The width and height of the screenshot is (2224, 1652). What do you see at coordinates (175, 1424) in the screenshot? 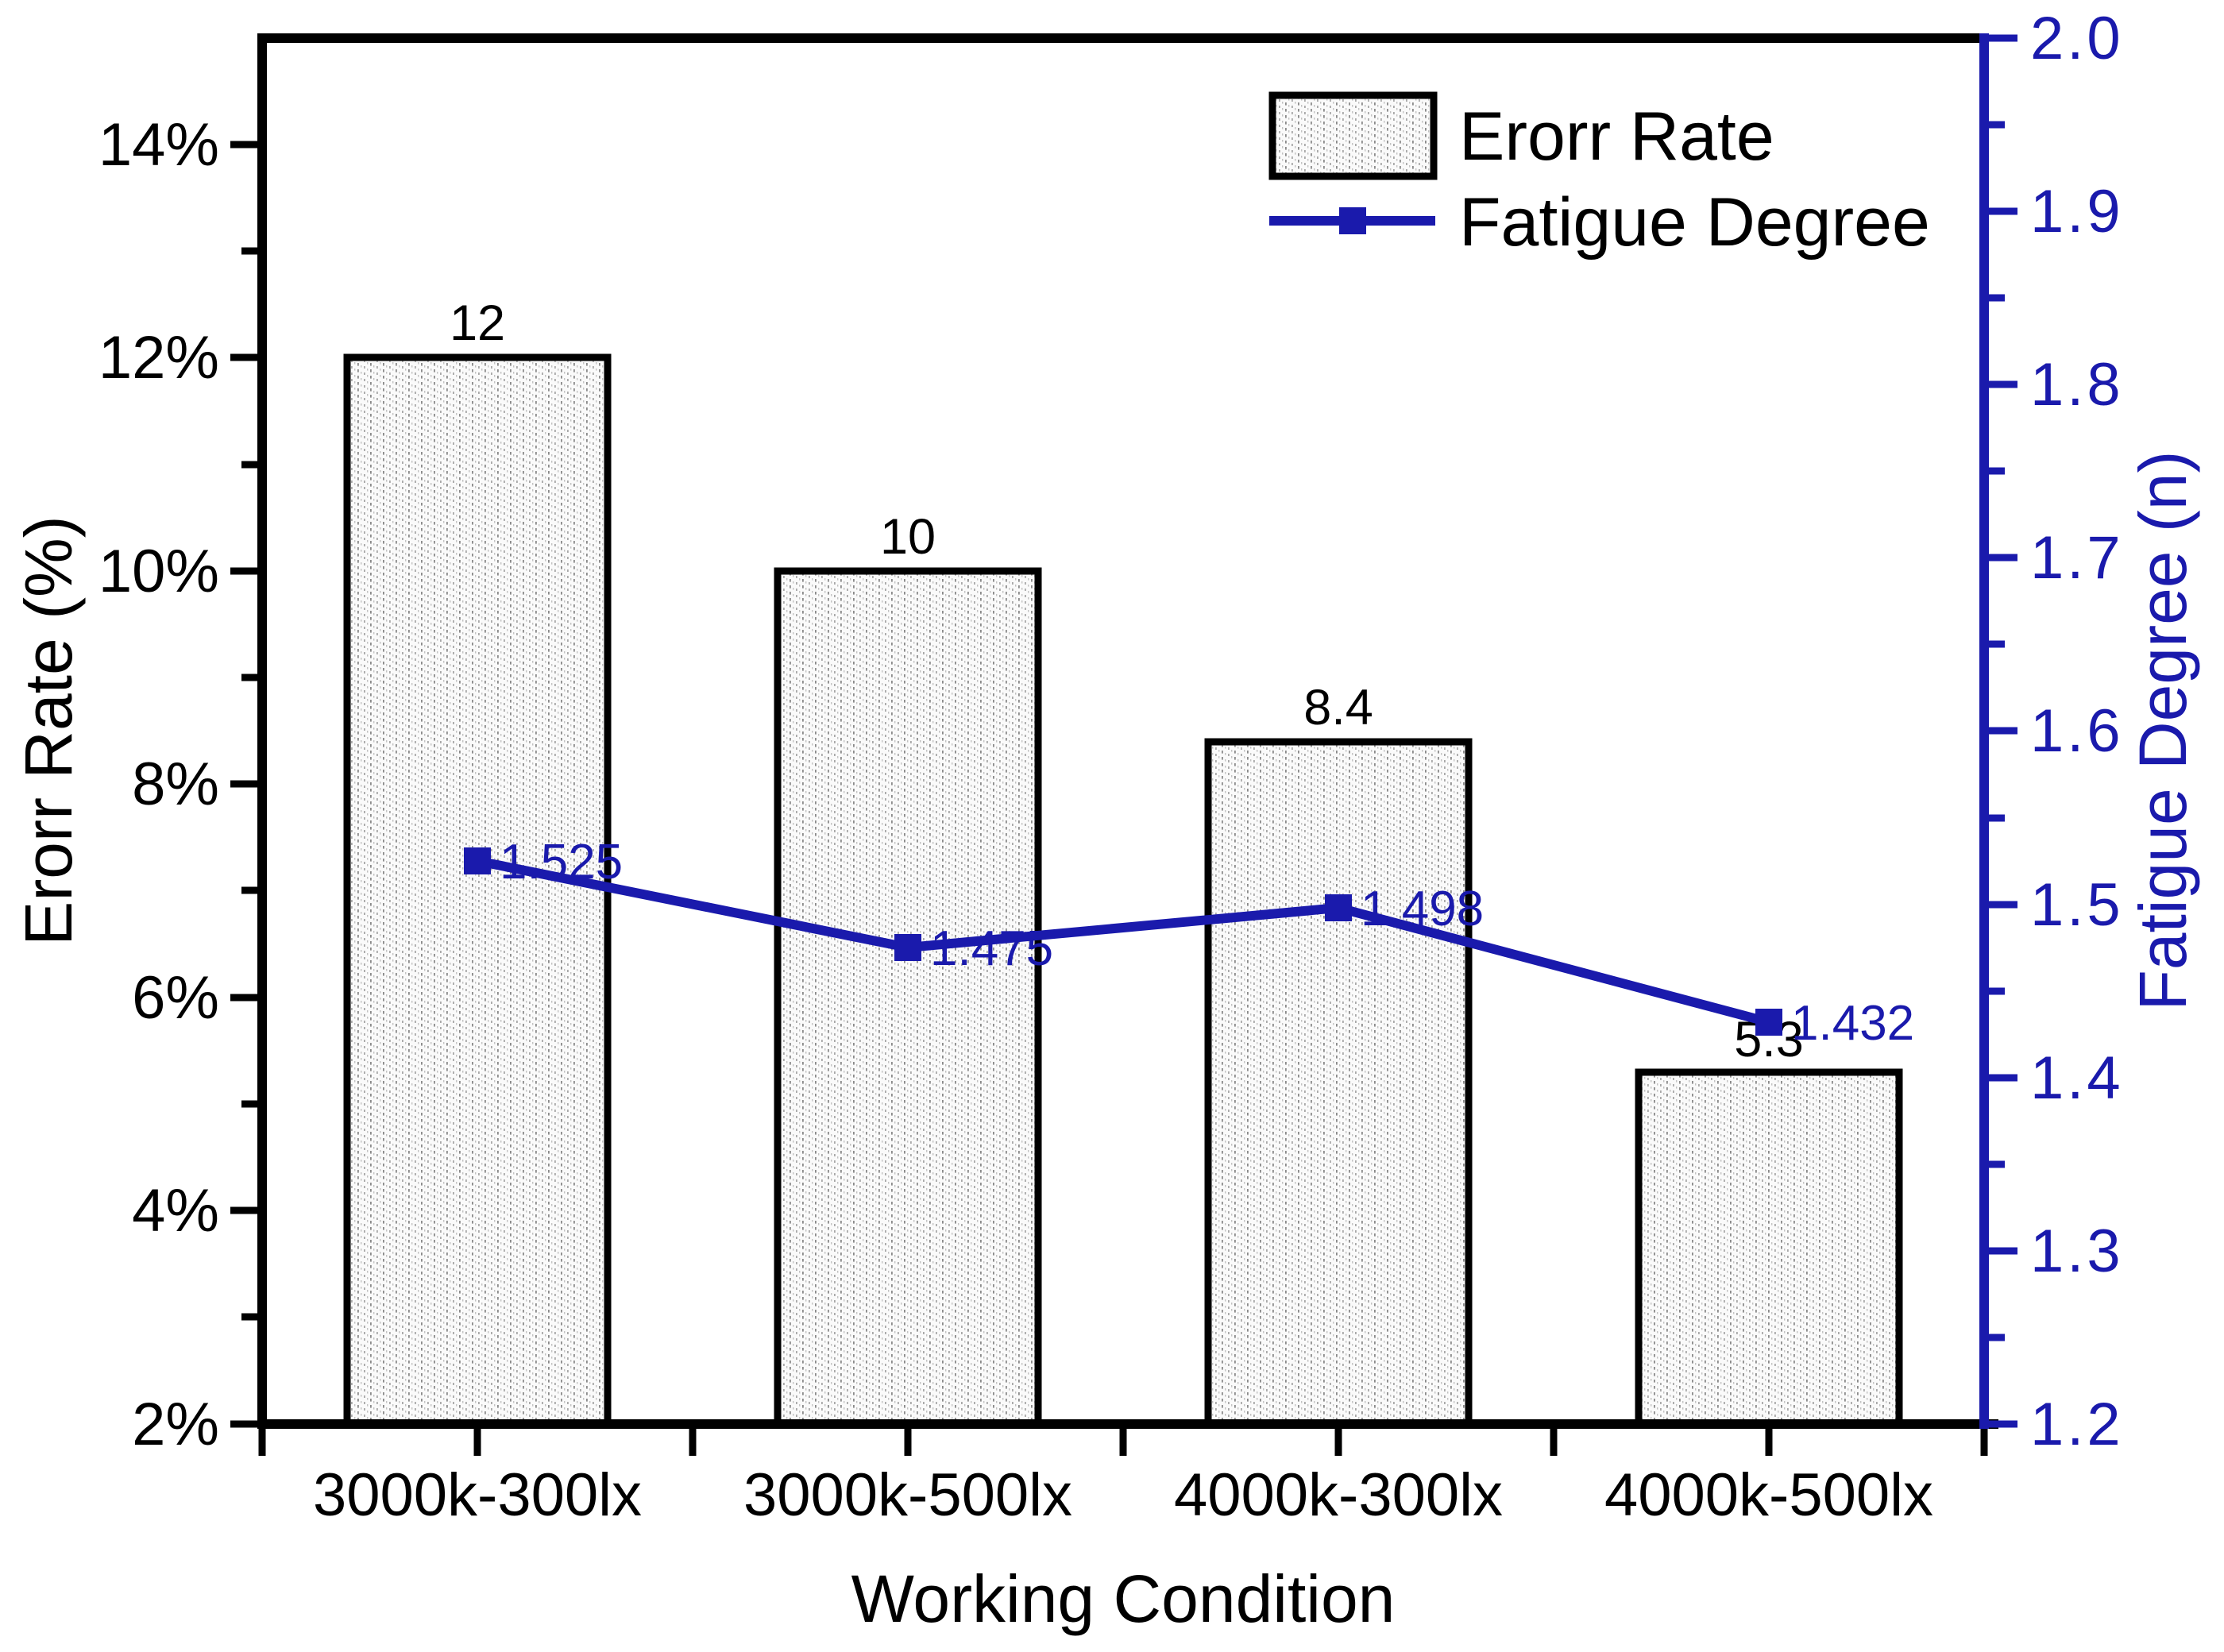
I see `left-tick-2: 2%` at bounding box center [175, 1424].